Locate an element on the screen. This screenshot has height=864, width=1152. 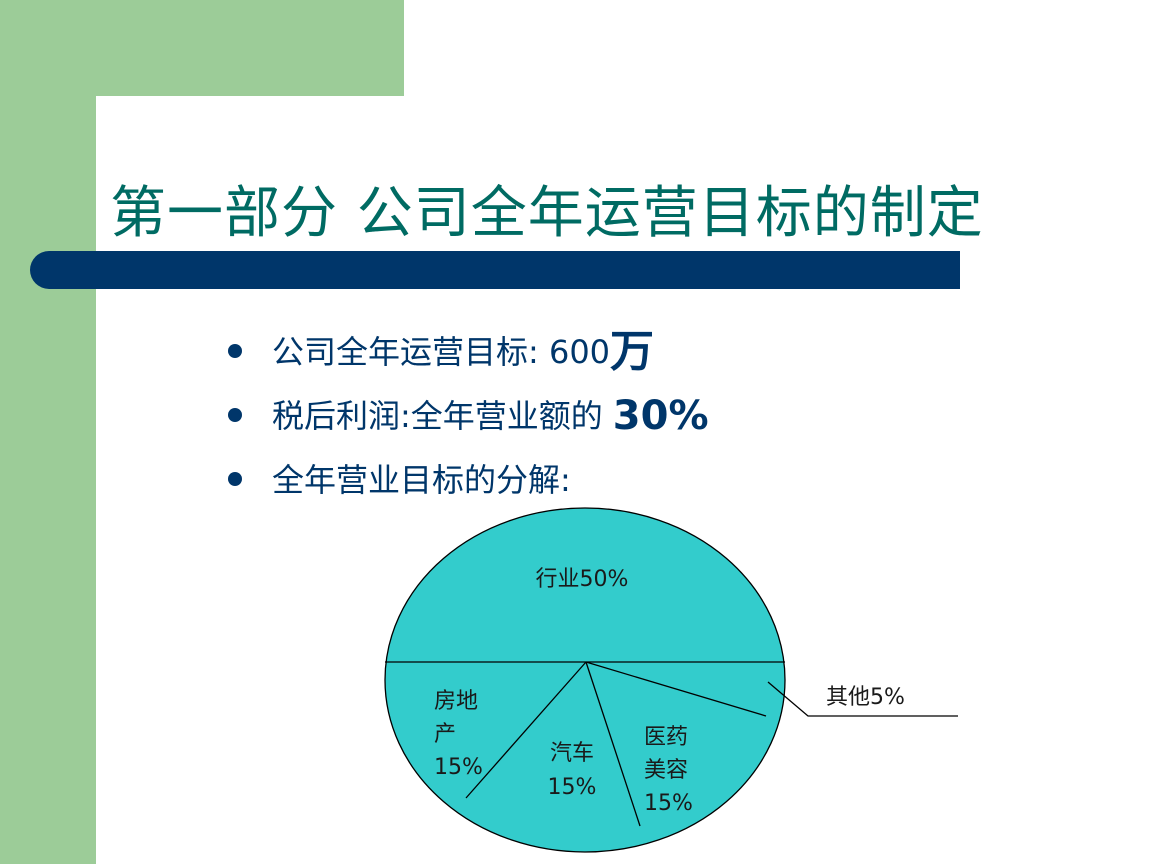
bullet-item-target: 公司全年运营目标: 600 万 is located at coordinates (468, 342).